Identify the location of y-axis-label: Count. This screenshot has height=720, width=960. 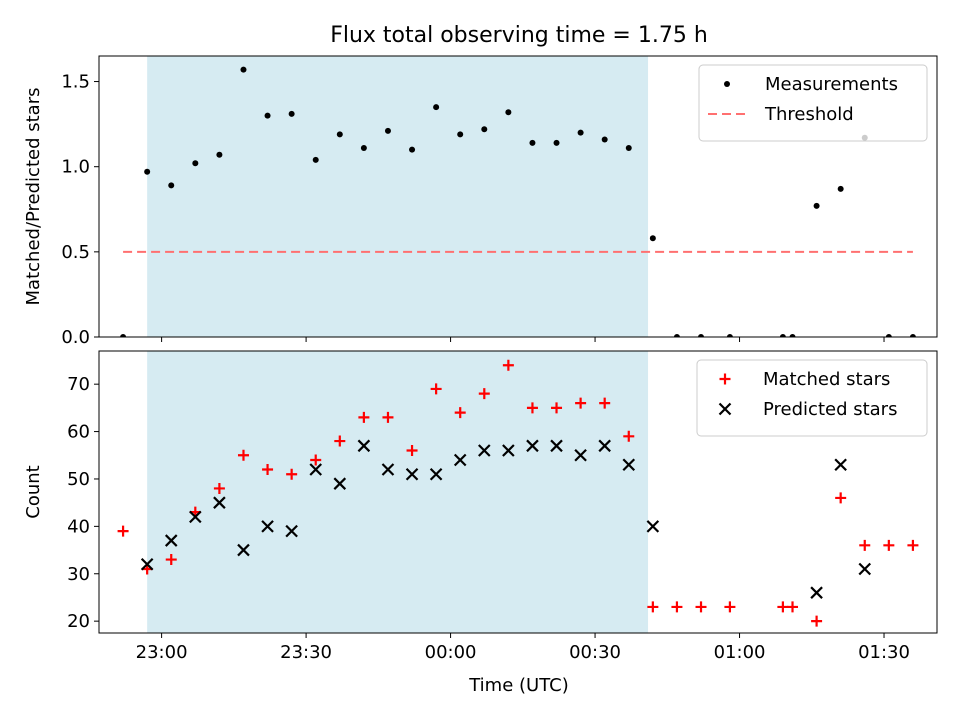
(33, 491).